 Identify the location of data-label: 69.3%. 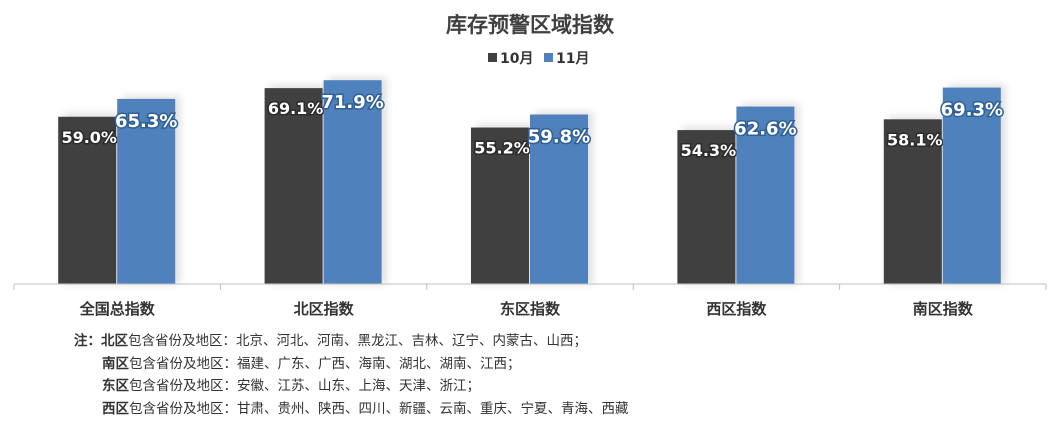
(972, 110).